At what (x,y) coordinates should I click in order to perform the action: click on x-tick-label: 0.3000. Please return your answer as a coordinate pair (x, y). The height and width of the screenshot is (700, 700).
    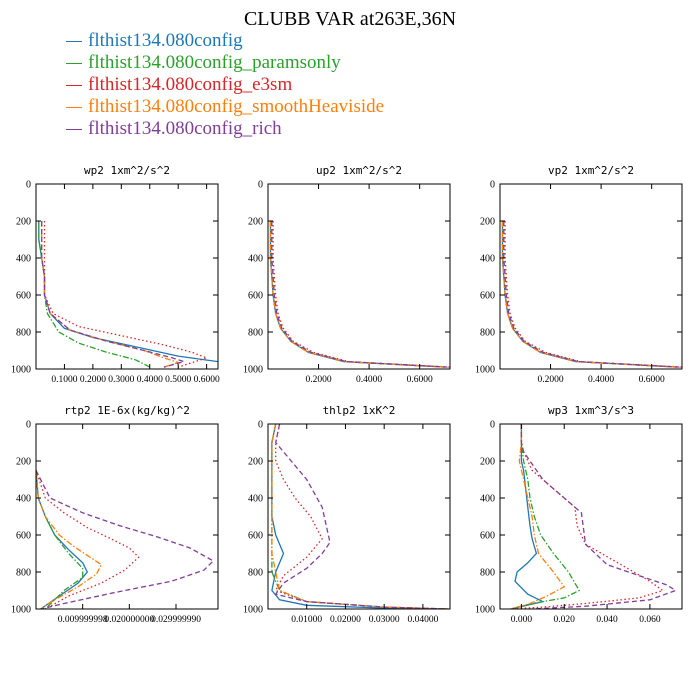
    Looking at the image, I should click on (121, 380).